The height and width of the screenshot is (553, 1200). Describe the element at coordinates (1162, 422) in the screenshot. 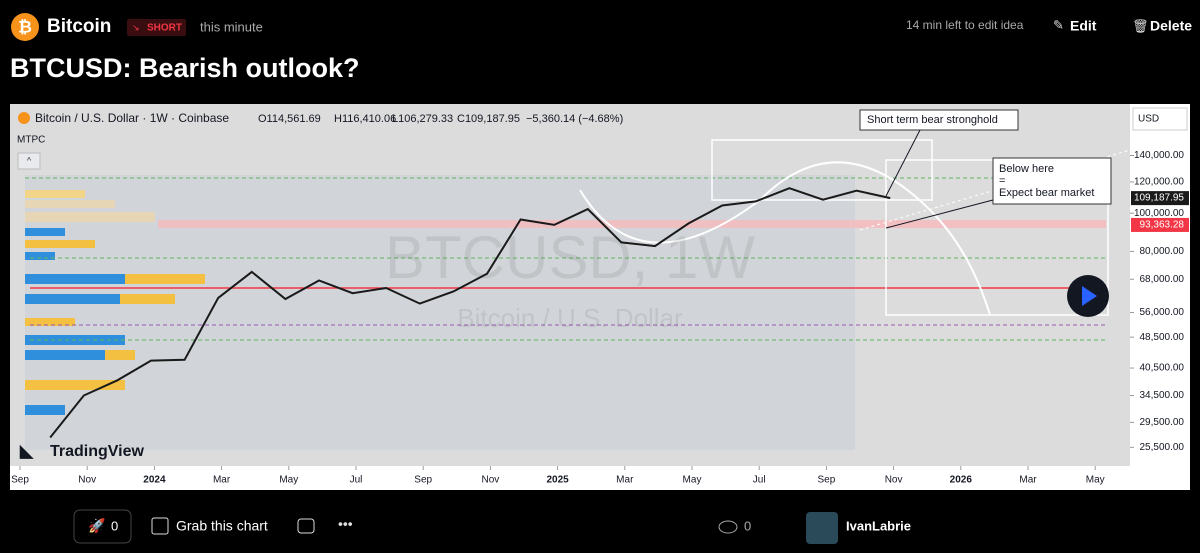

I see `y-tick-label: 29,500.00` at that location.